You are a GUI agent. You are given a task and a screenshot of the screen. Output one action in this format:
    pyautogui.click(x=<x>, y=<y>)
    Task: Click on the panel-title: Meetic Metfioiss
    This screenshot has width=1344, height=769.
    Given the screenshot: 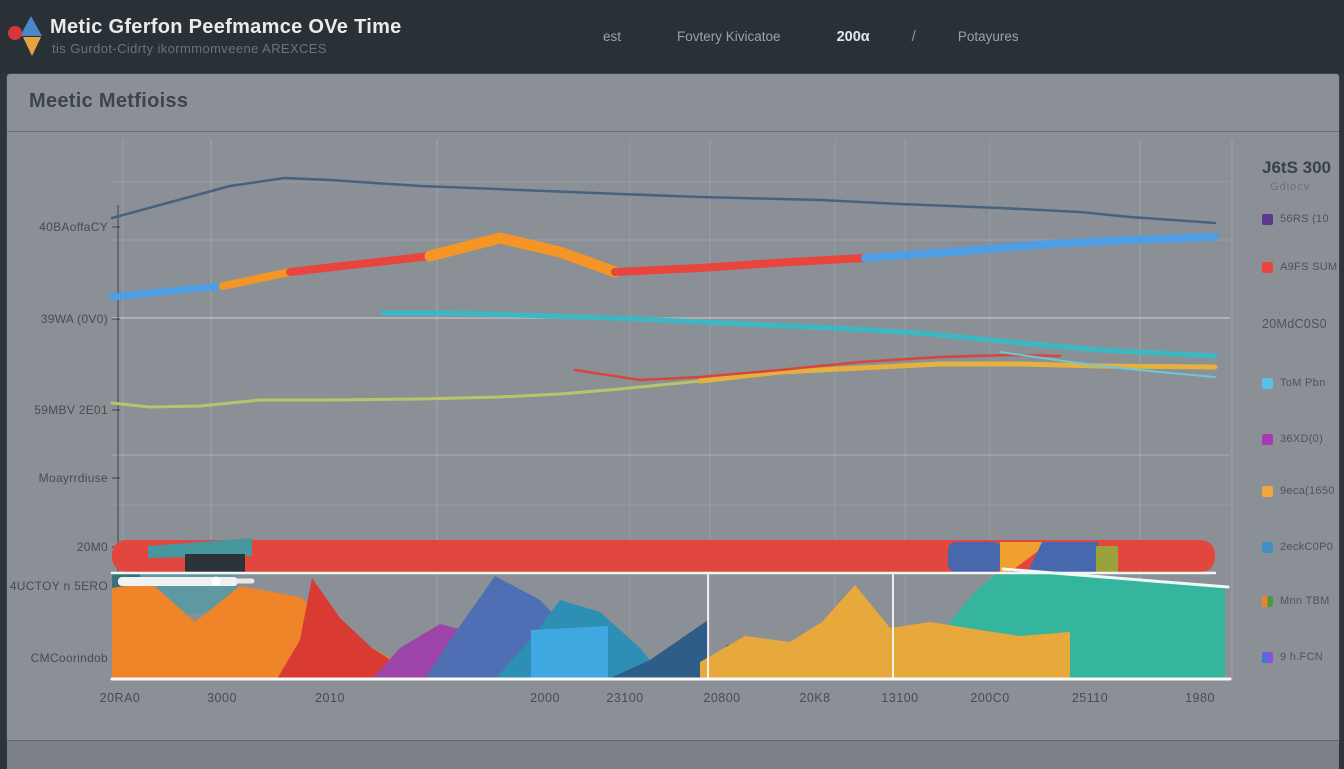 What is the action you would take?
    pyautogui.click(x=109, y=101)
    